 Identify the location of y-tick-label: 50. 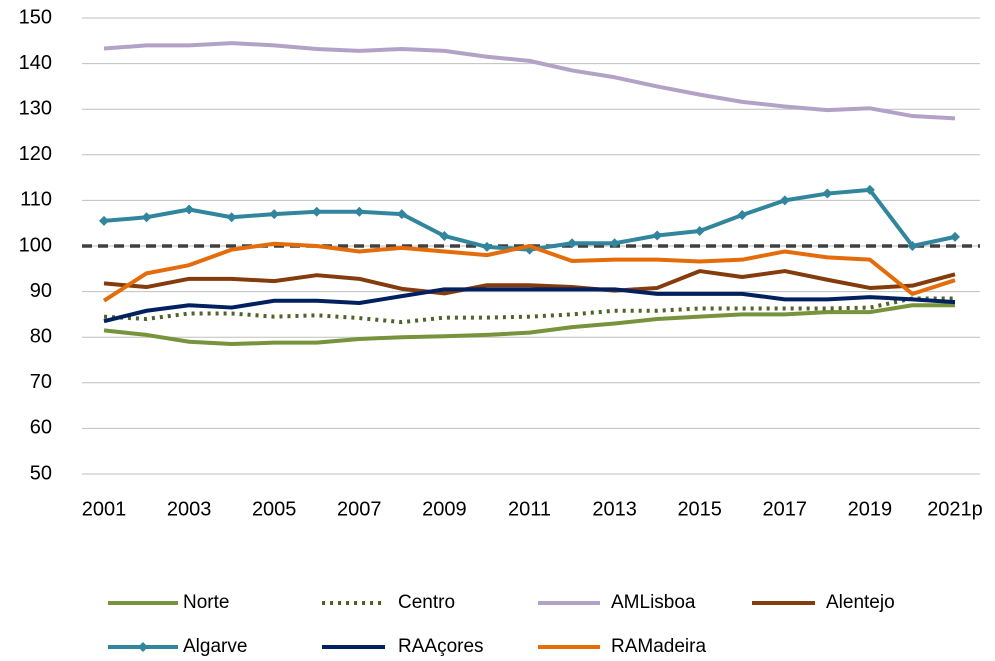
(41, 473).